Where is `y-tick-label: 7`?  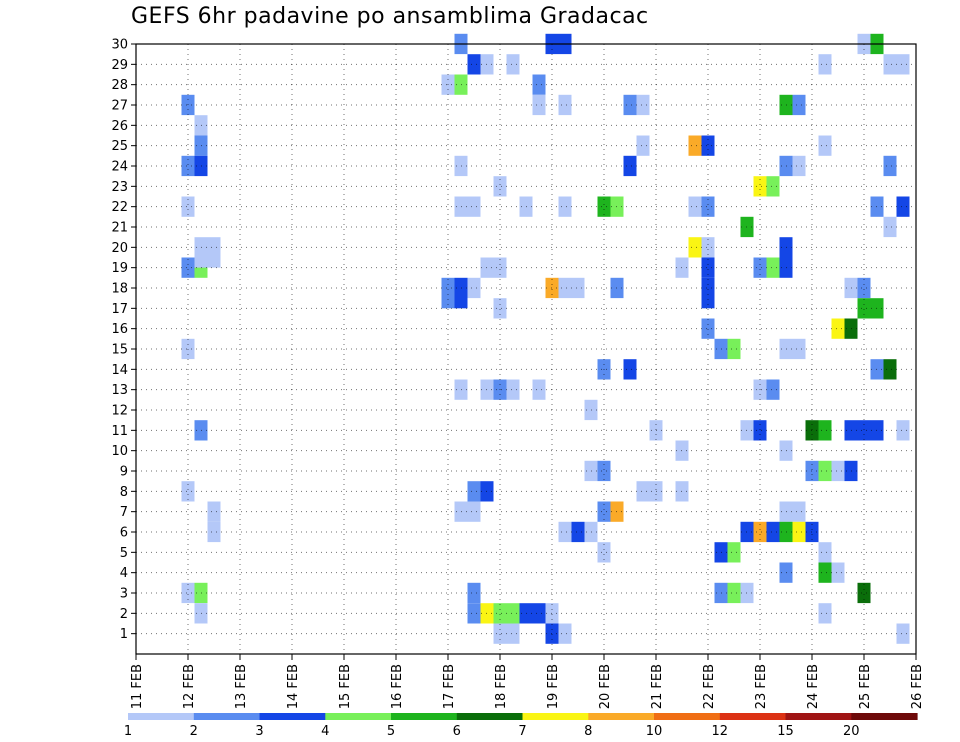
y-tick-label: 7 is located at coordinates (124, 512).